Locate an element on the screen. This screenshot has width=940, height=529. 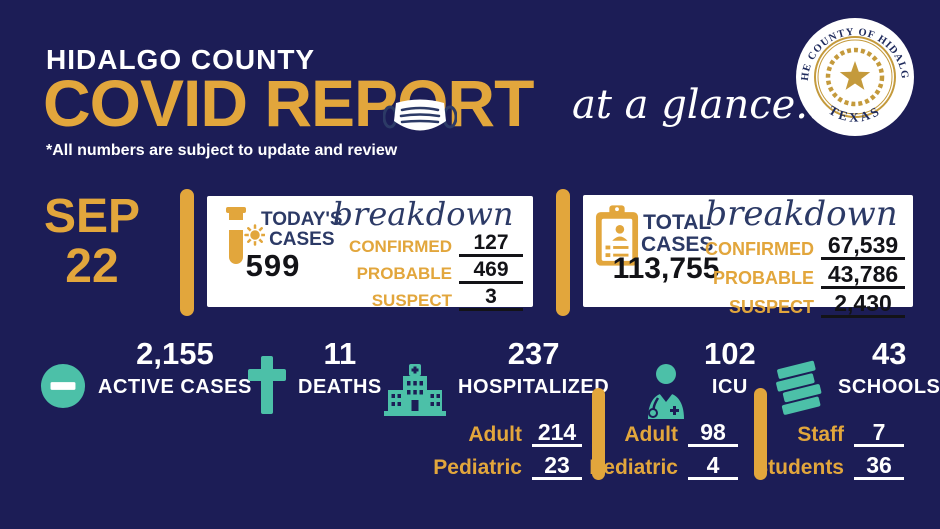
seal-bottom-text: TEXAS is located at coordinates (853, 113).